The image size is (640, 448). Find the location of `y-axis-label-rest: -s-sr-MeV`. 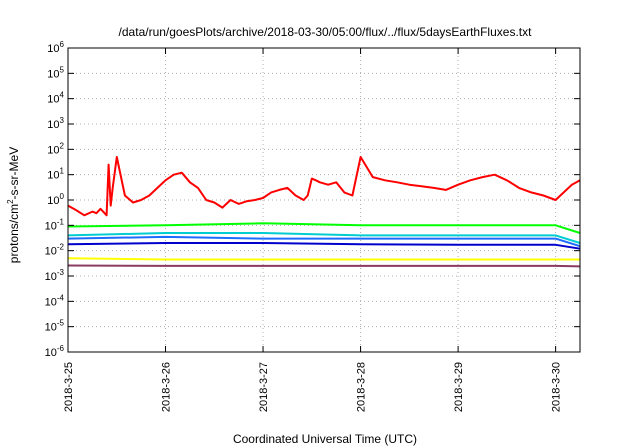

y-axis-label-rest: -s-sr-MeV is located at coordinates (14, 173).